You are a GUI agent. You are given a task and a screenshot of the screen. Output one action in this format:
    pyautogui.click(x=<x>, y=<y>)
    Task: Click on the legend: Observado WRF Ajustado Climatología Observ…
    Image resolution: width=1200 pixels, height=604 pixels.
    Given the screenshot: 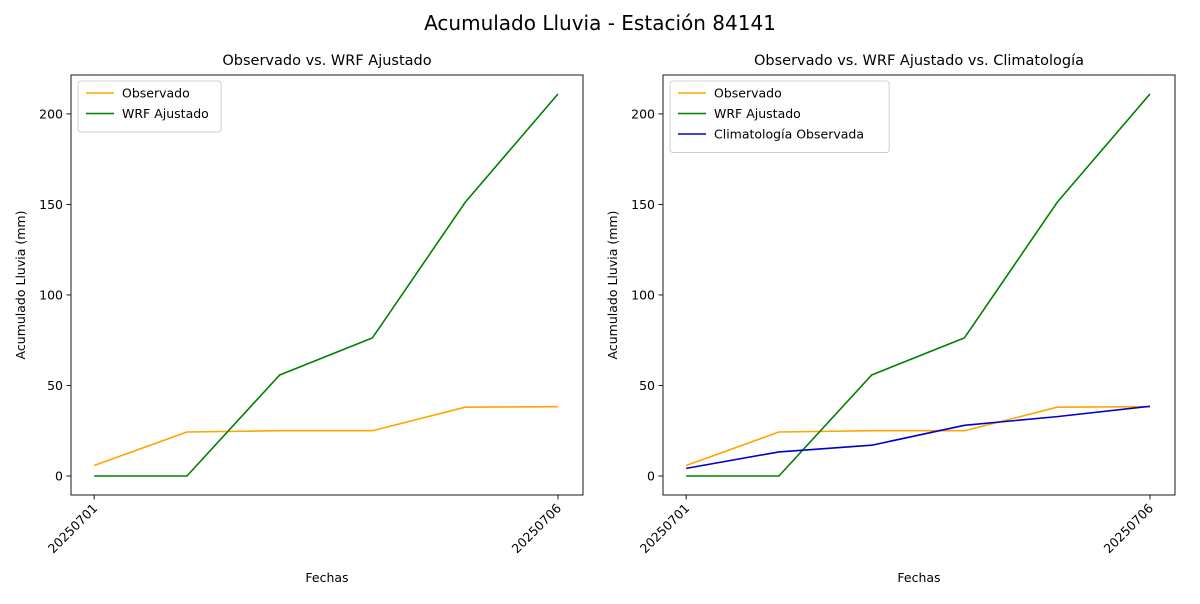 What is the action you would take?
    pyautogui.click(x=779, y=116)
    